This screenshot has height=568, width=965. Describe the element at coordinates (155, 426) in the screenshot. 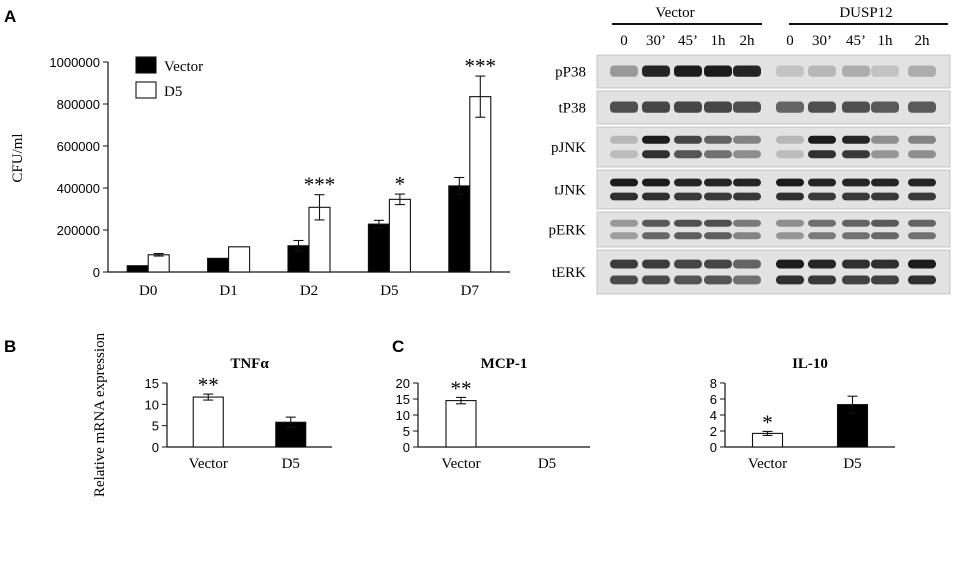

I see `tnfa-y-tick-label: 5` at that location.